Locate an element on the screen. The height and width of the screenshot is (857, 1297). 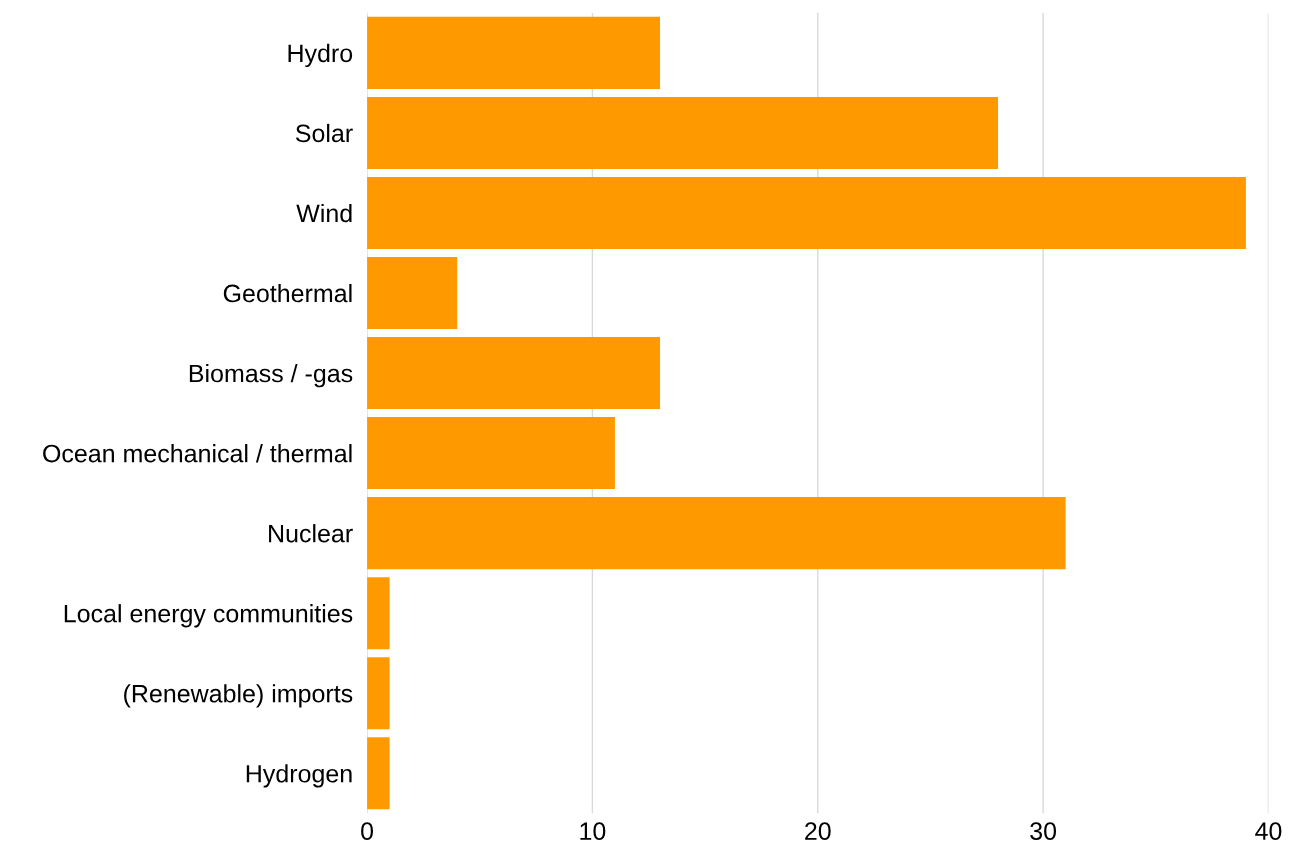
y-tick-label: (Renewable) imports is located at coordinates (238, 696).